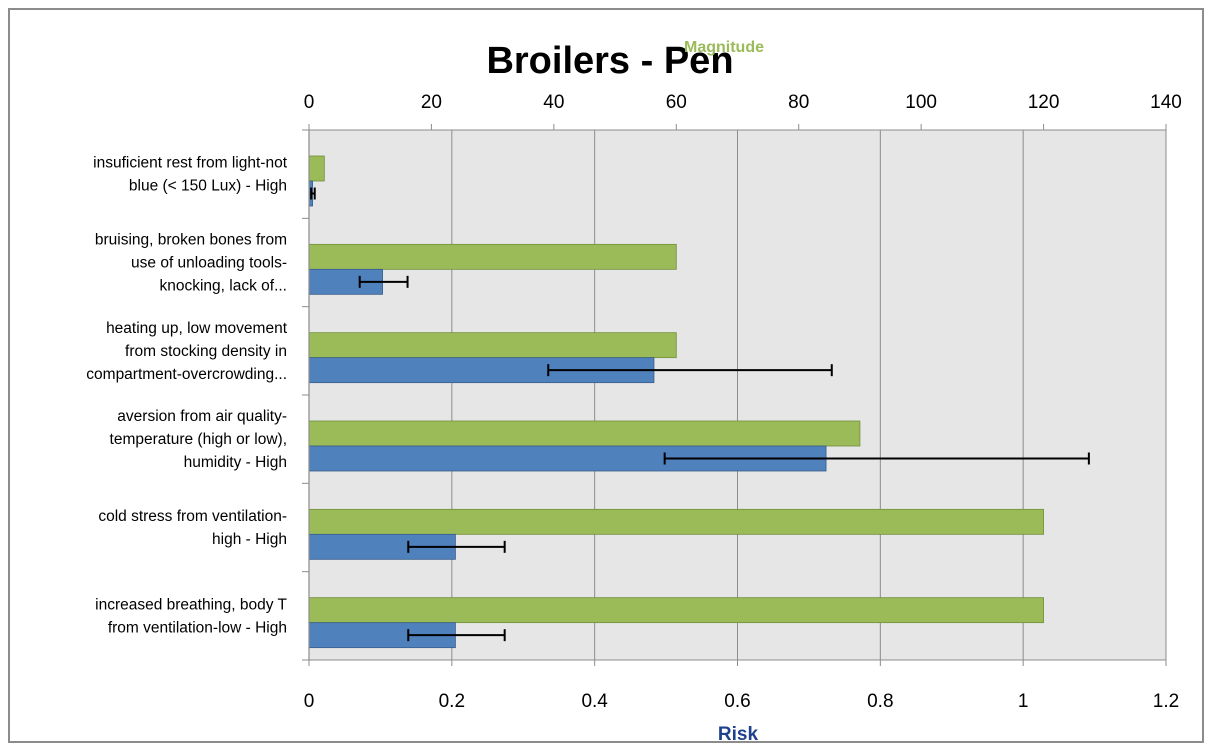 The image size is (1208, 747). I want to click on category-label-line: insuficient rest from light-not, so click(190, 163).